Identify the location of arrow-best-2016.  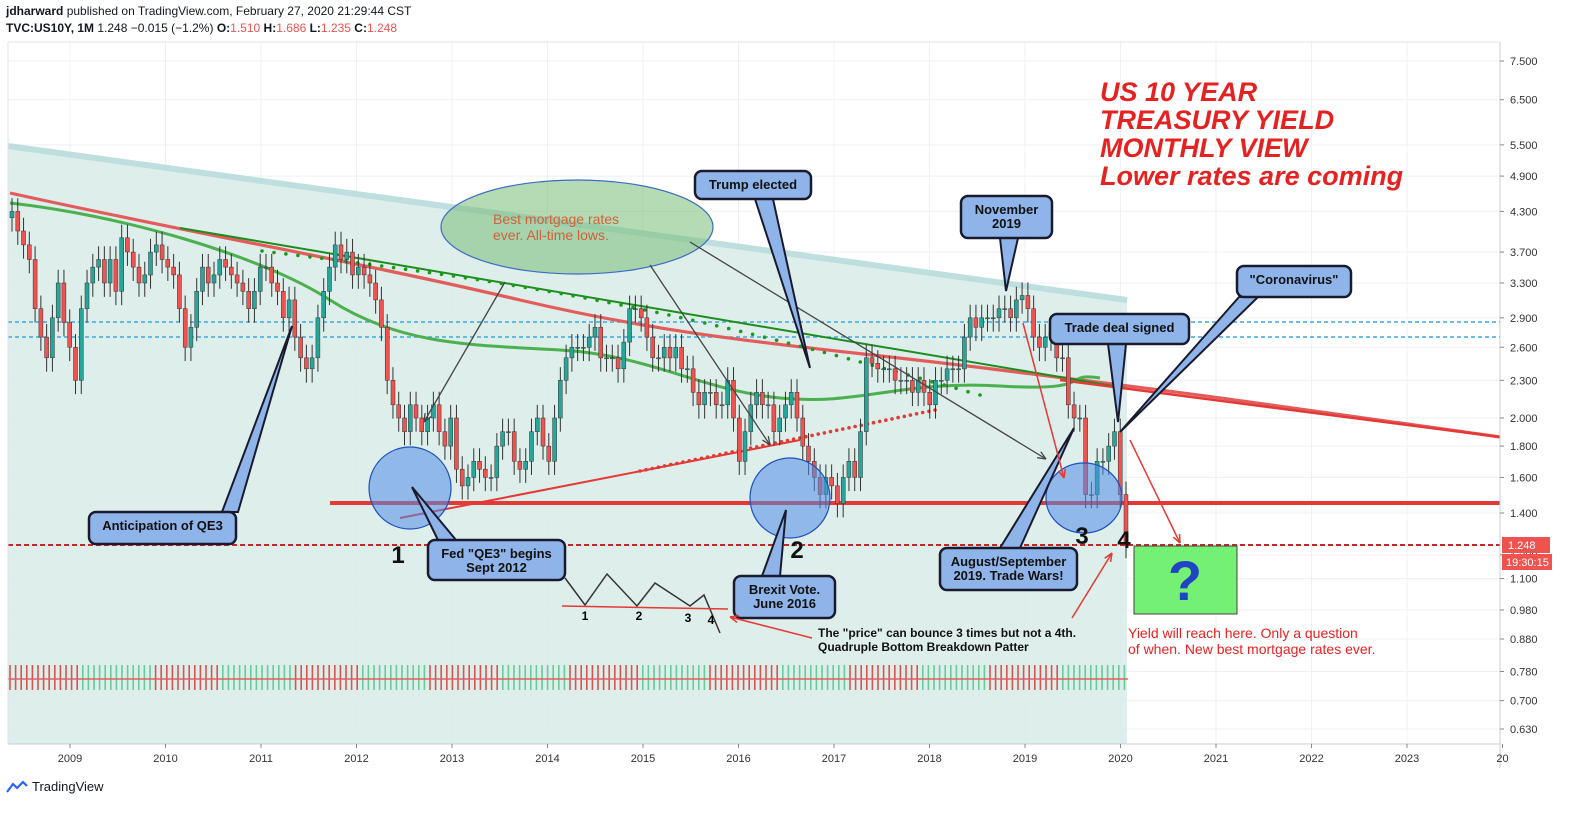
(710, 355).